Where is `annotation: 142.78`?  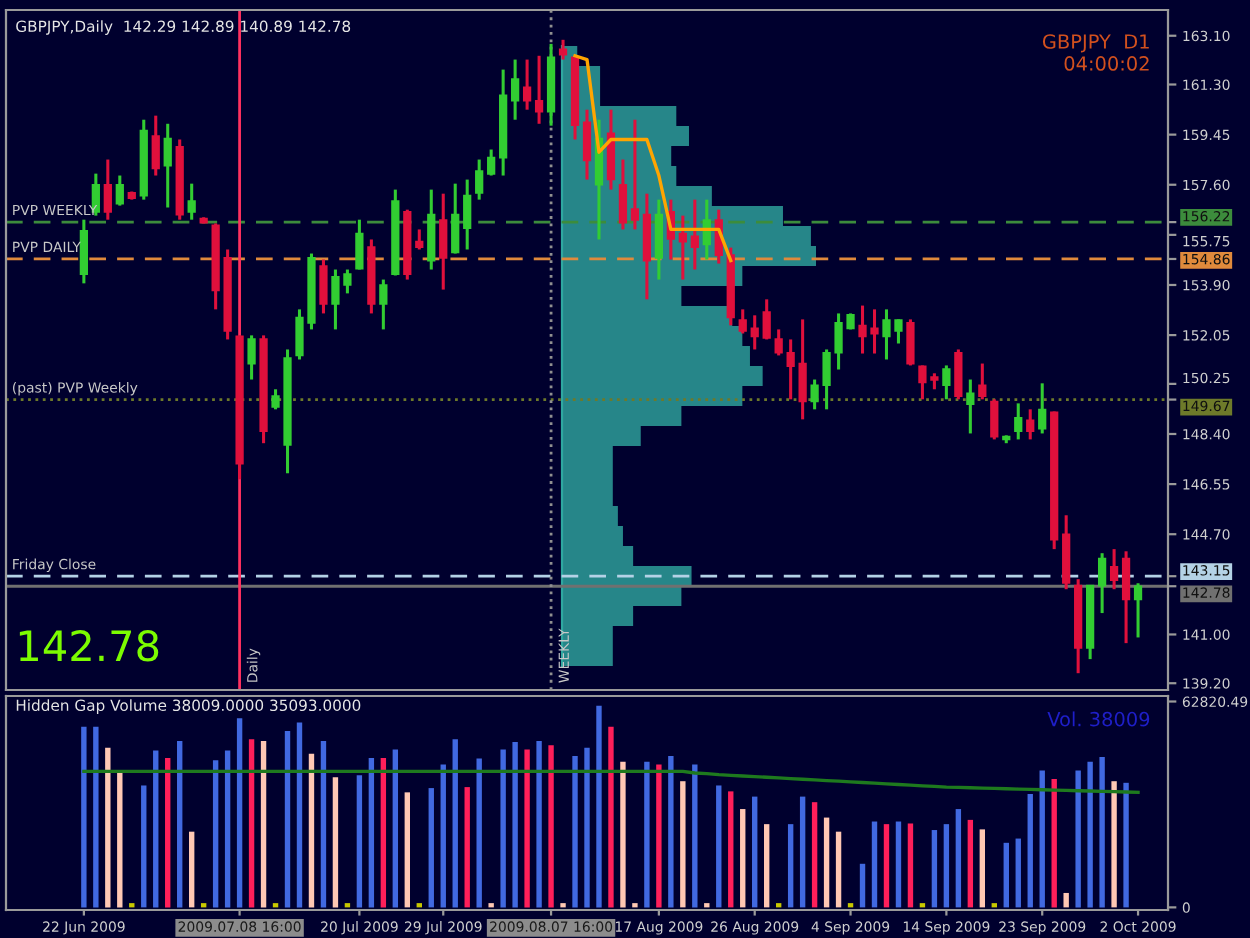 annotation: 142.78 is located at coordinates (89, 646).